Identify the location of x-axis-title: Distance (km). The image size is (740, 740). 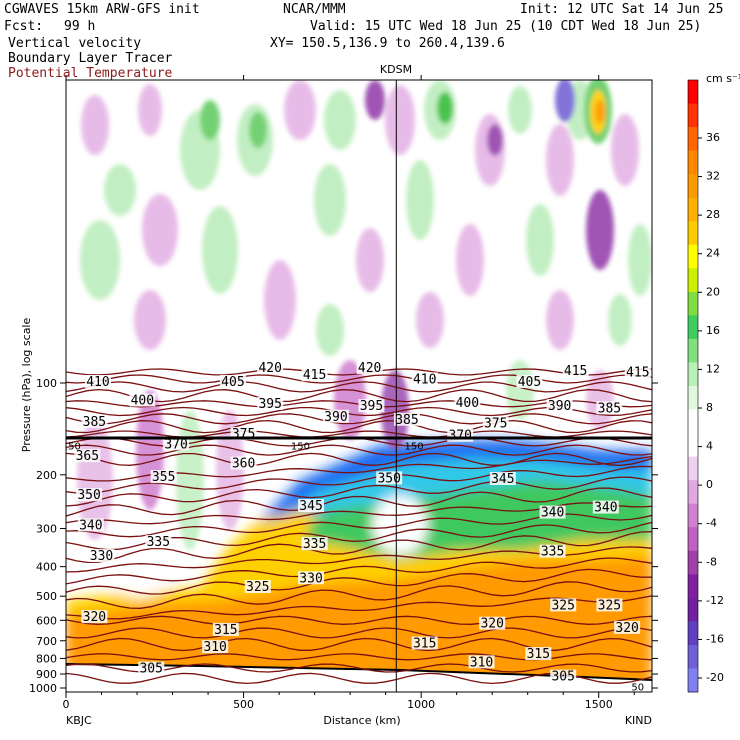
(361, 720).